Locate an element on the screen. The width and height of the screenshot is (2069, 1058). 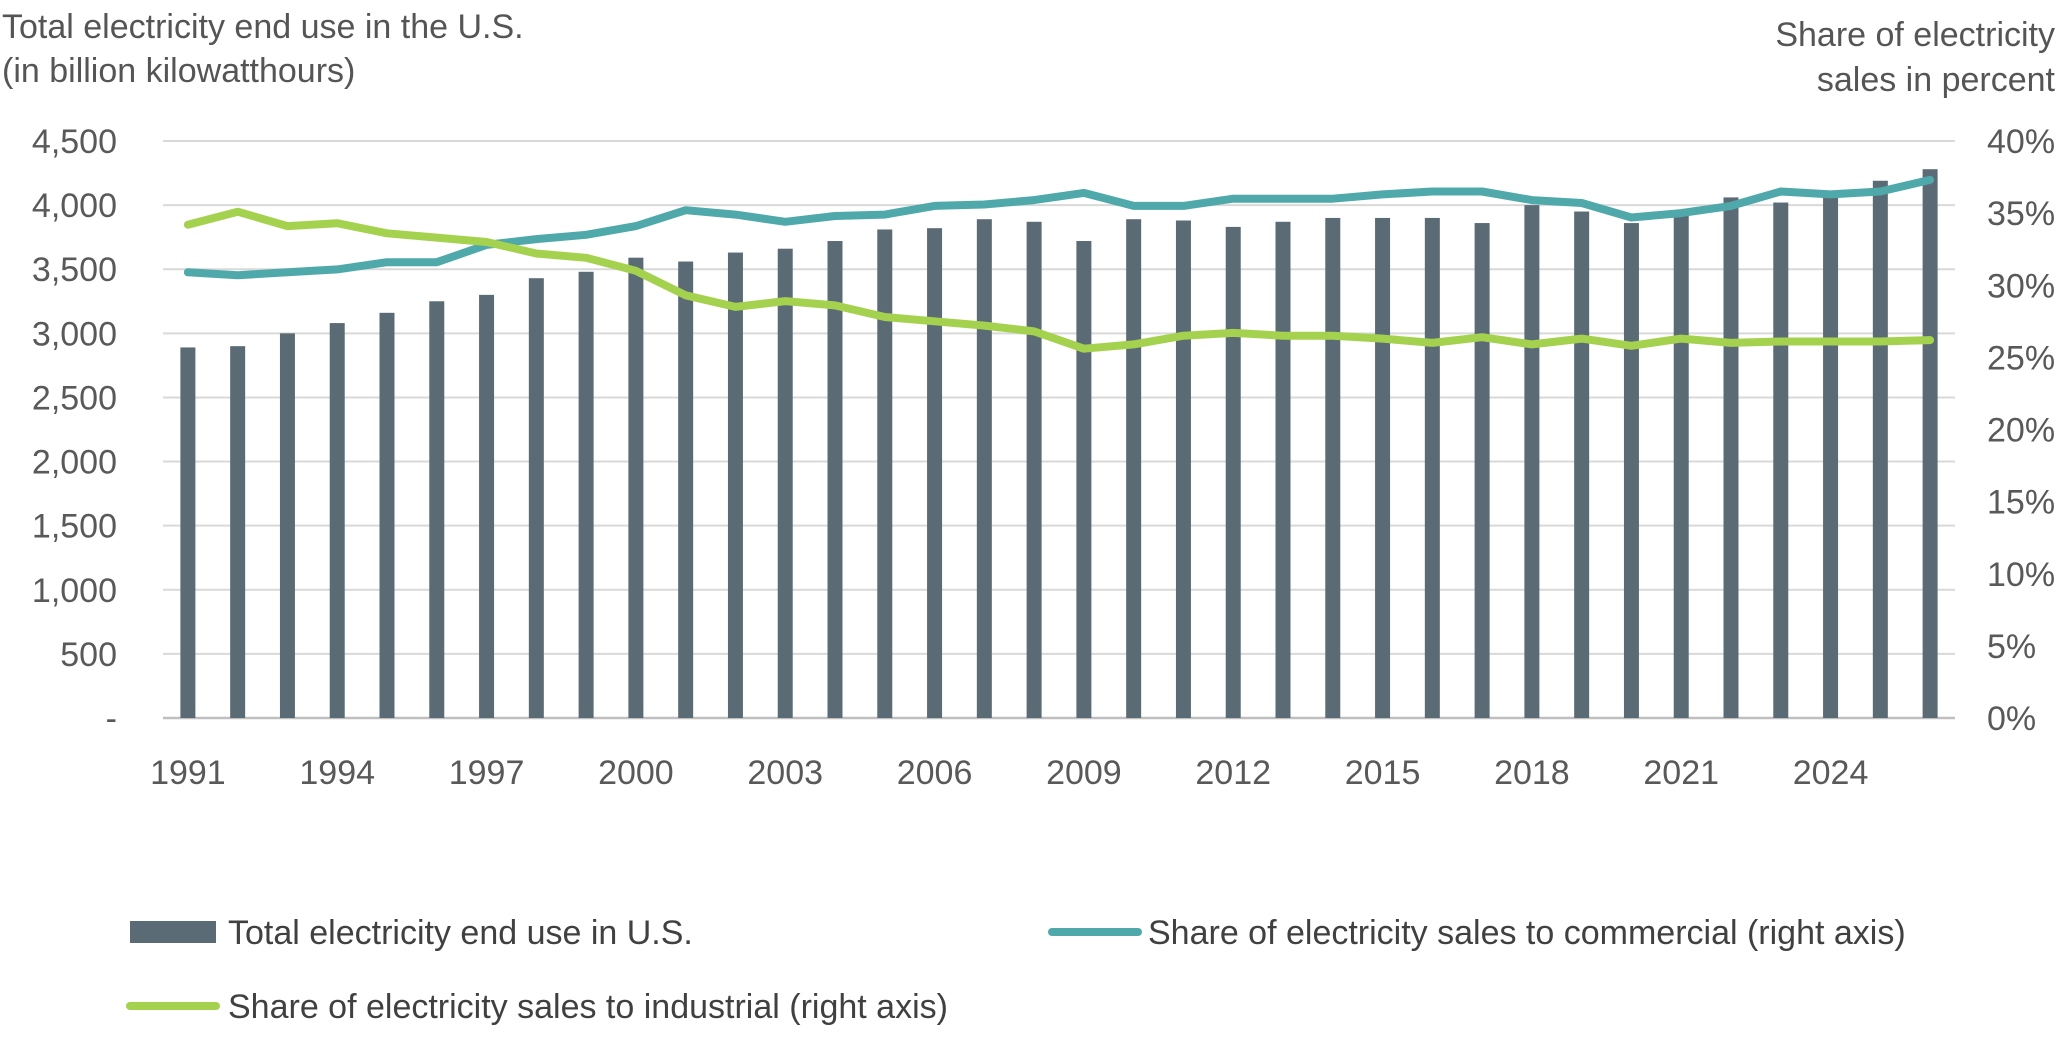
left-tick-label: 2,500 is located at coordinates (74, 398).